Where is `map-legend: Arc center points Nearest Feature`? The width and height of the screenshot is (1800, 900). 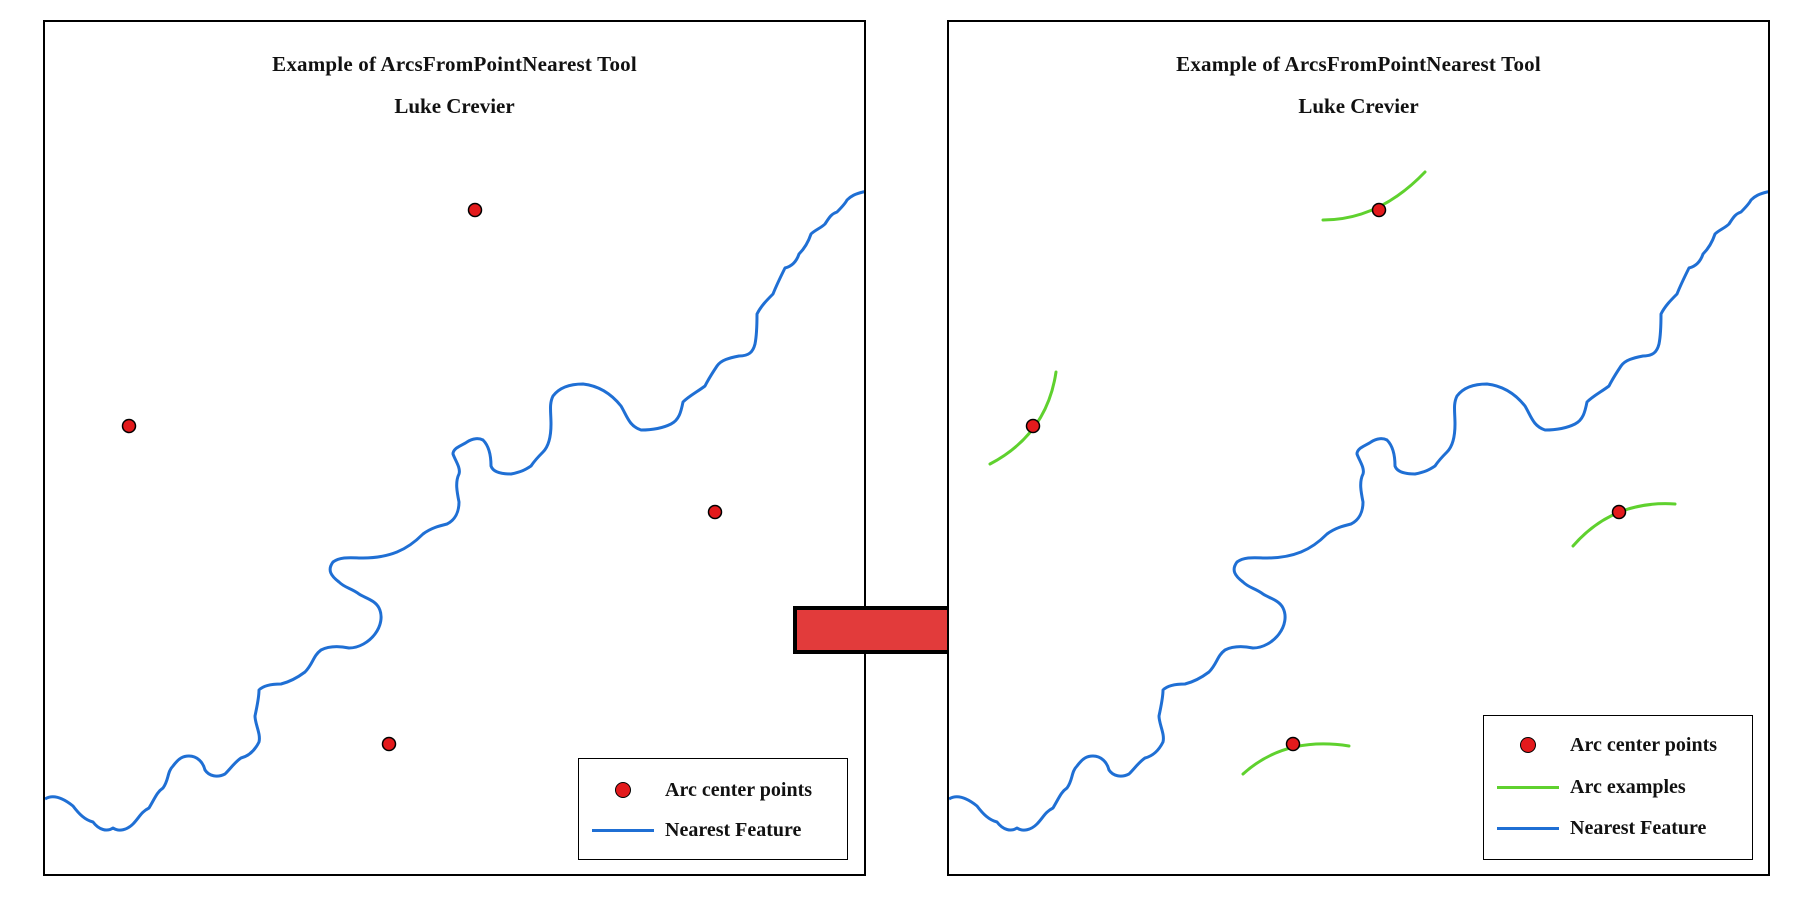 map-legend: Arc center points Nearest Feature is located at coordinates (713, 809).